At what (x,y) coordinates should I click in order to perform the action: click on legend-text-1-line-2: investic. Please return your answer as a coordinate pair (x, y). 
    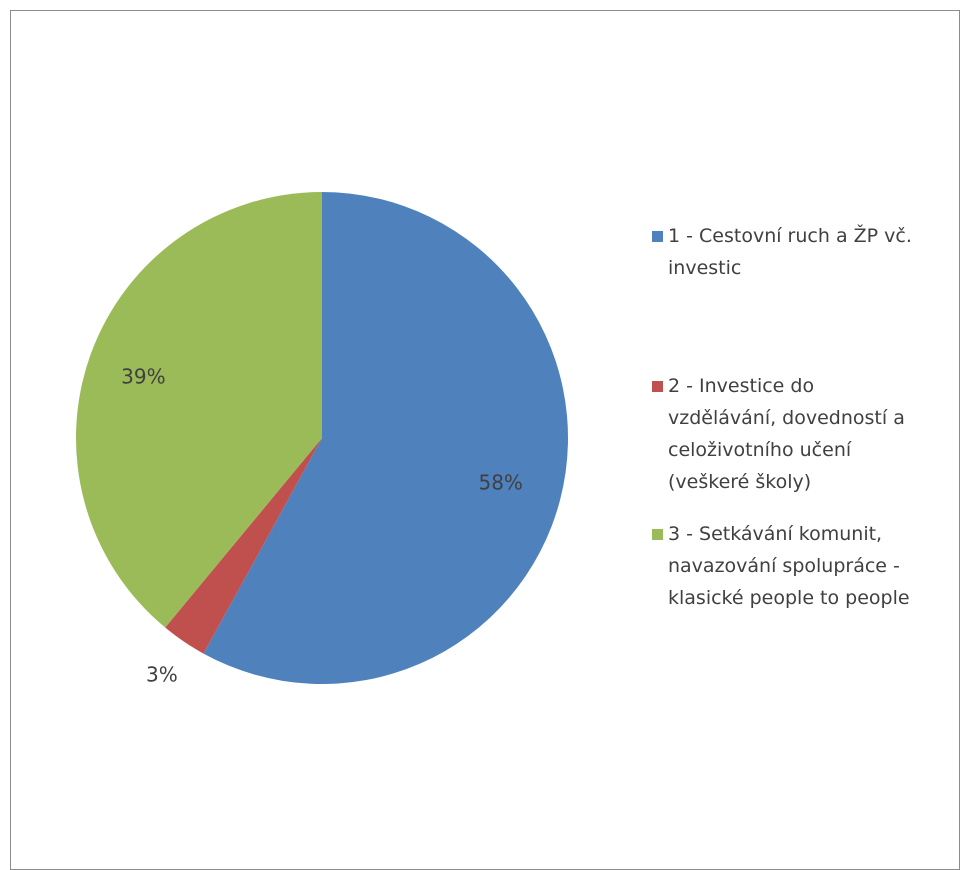
    Looking at the image, I should click on (705, 268).